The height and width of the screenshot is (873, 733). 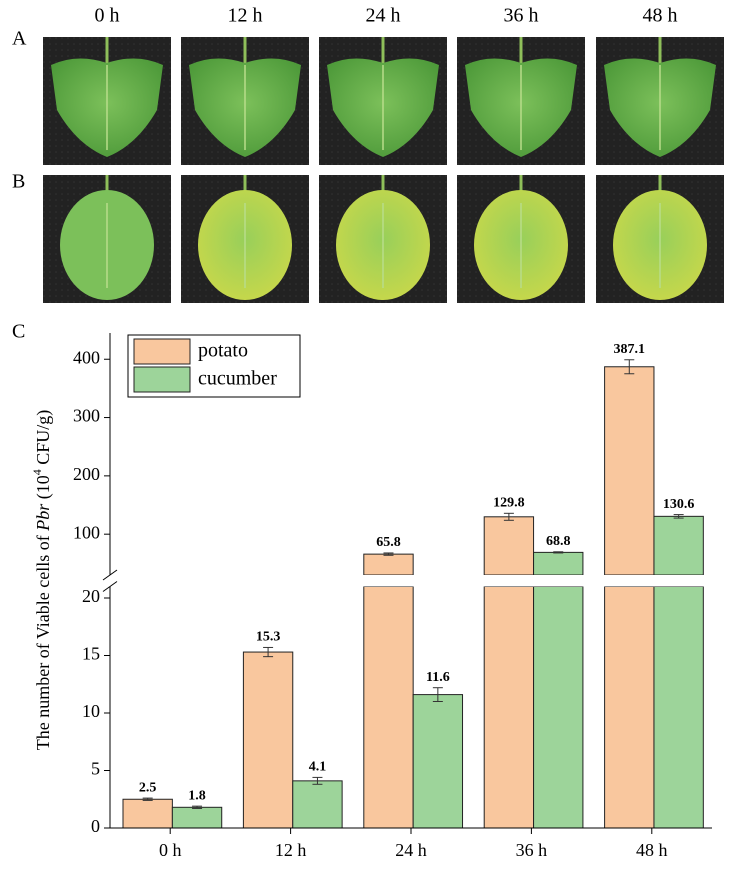 I want to click on time-label: 24 h, so click(x=383, y=16).